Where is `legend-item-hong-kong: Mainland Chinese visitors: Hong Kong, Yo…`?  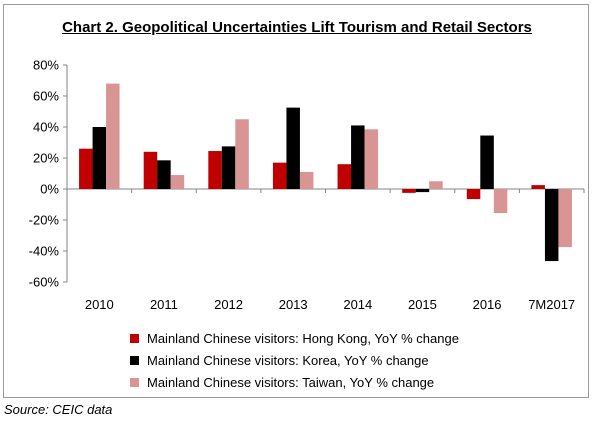 legend-item-hong-kong: Mainland Chinese visitors: Hong Kong, Yo… is located at coordinates (294, 338).